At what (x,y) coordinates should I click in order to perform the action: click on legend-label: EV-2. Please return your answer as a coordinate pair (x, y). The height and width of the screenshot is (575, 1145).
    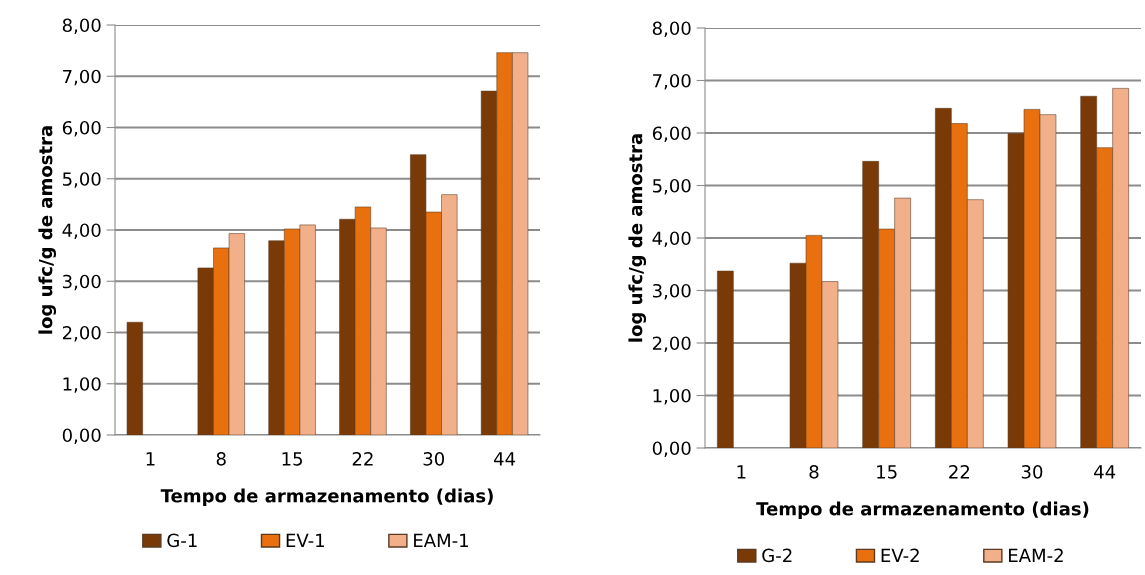
    Looking at the image, I should click on (900, 555).